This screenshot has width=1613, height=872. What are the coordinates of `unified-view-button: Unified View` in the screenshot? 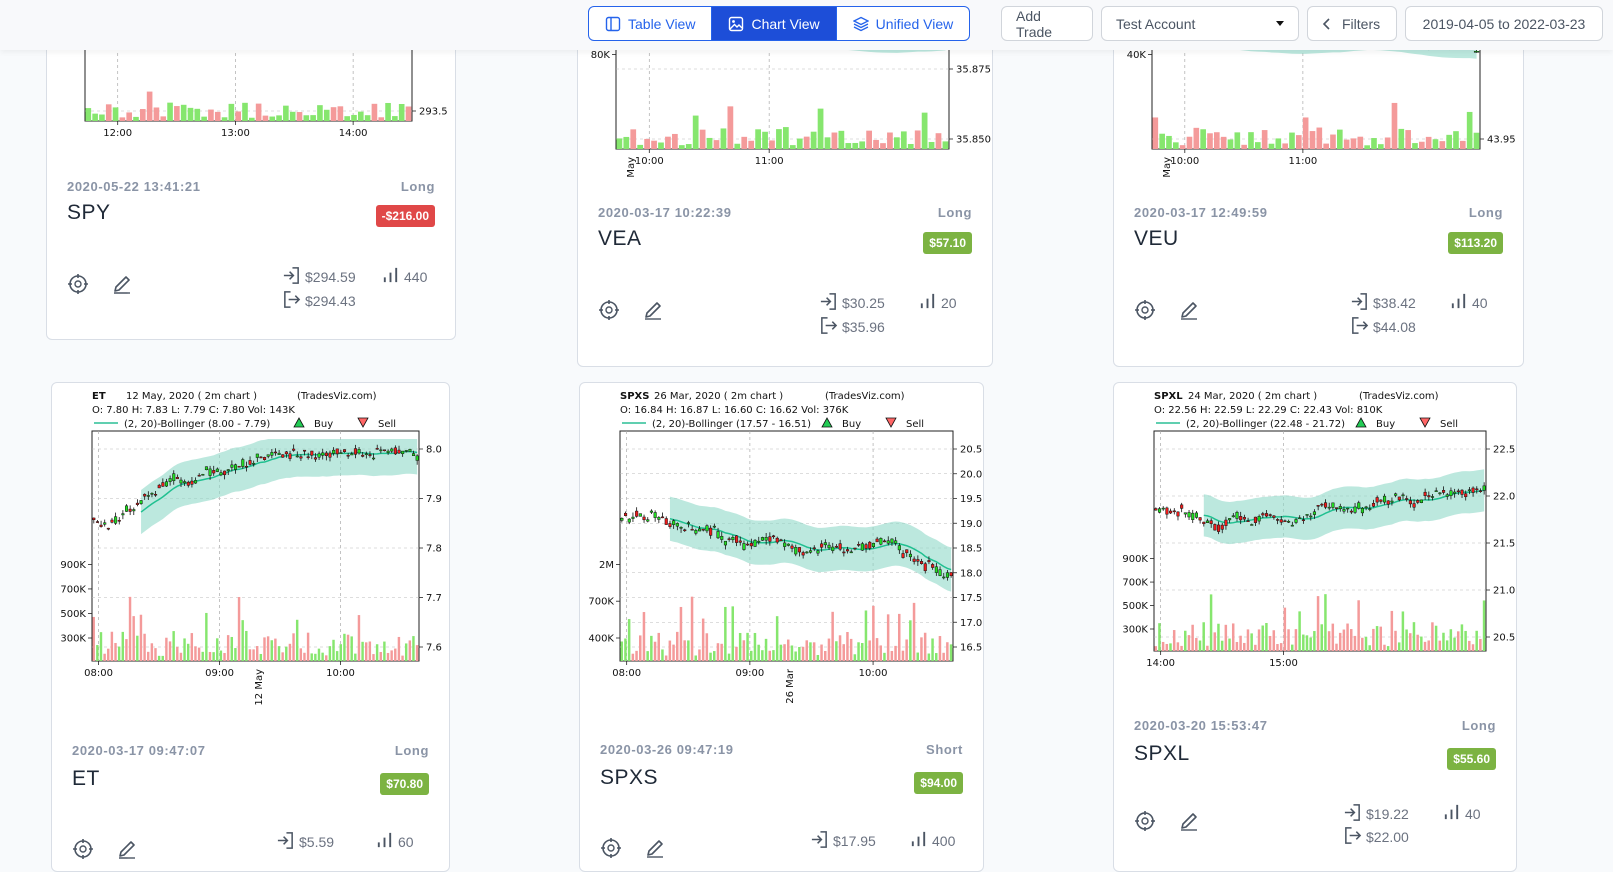 It's located at (903, 23).